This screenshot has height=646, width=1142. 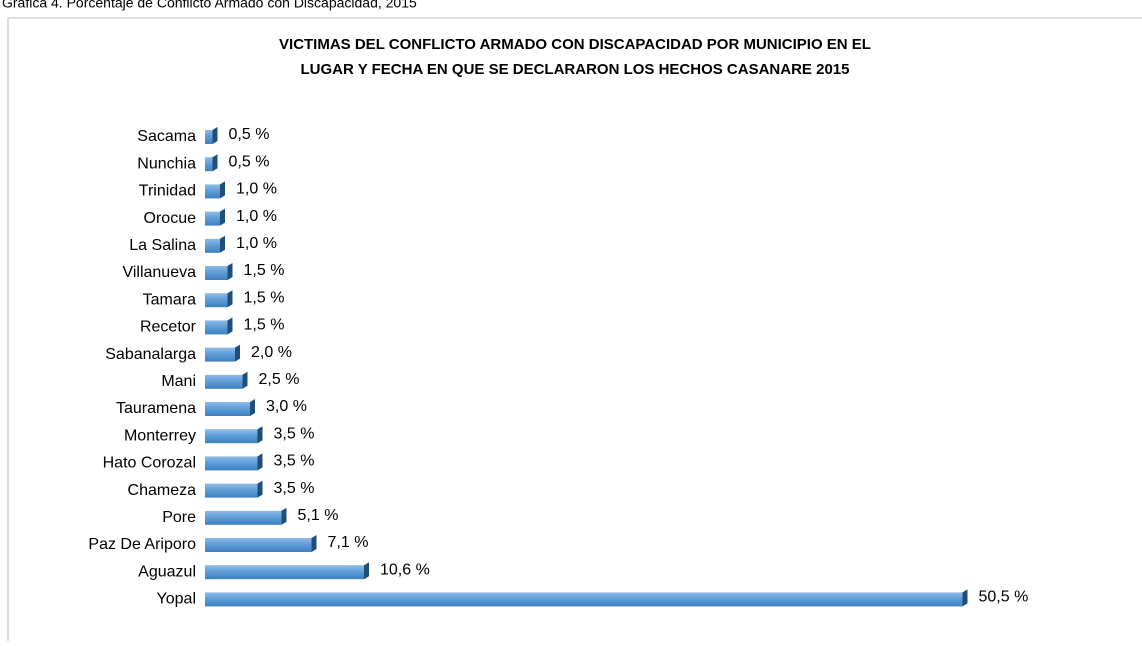 I want to click on y-tick-label: Tauramena, so click(x=156, y=408).